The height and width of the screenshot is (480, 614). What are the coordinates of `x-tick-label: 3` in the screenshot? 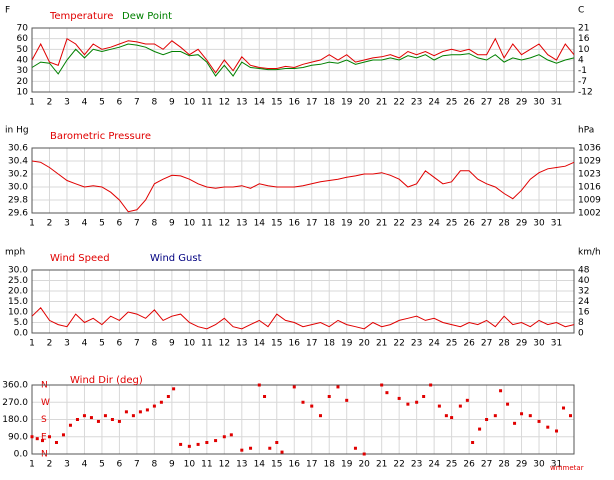 It's located at (67, 465).